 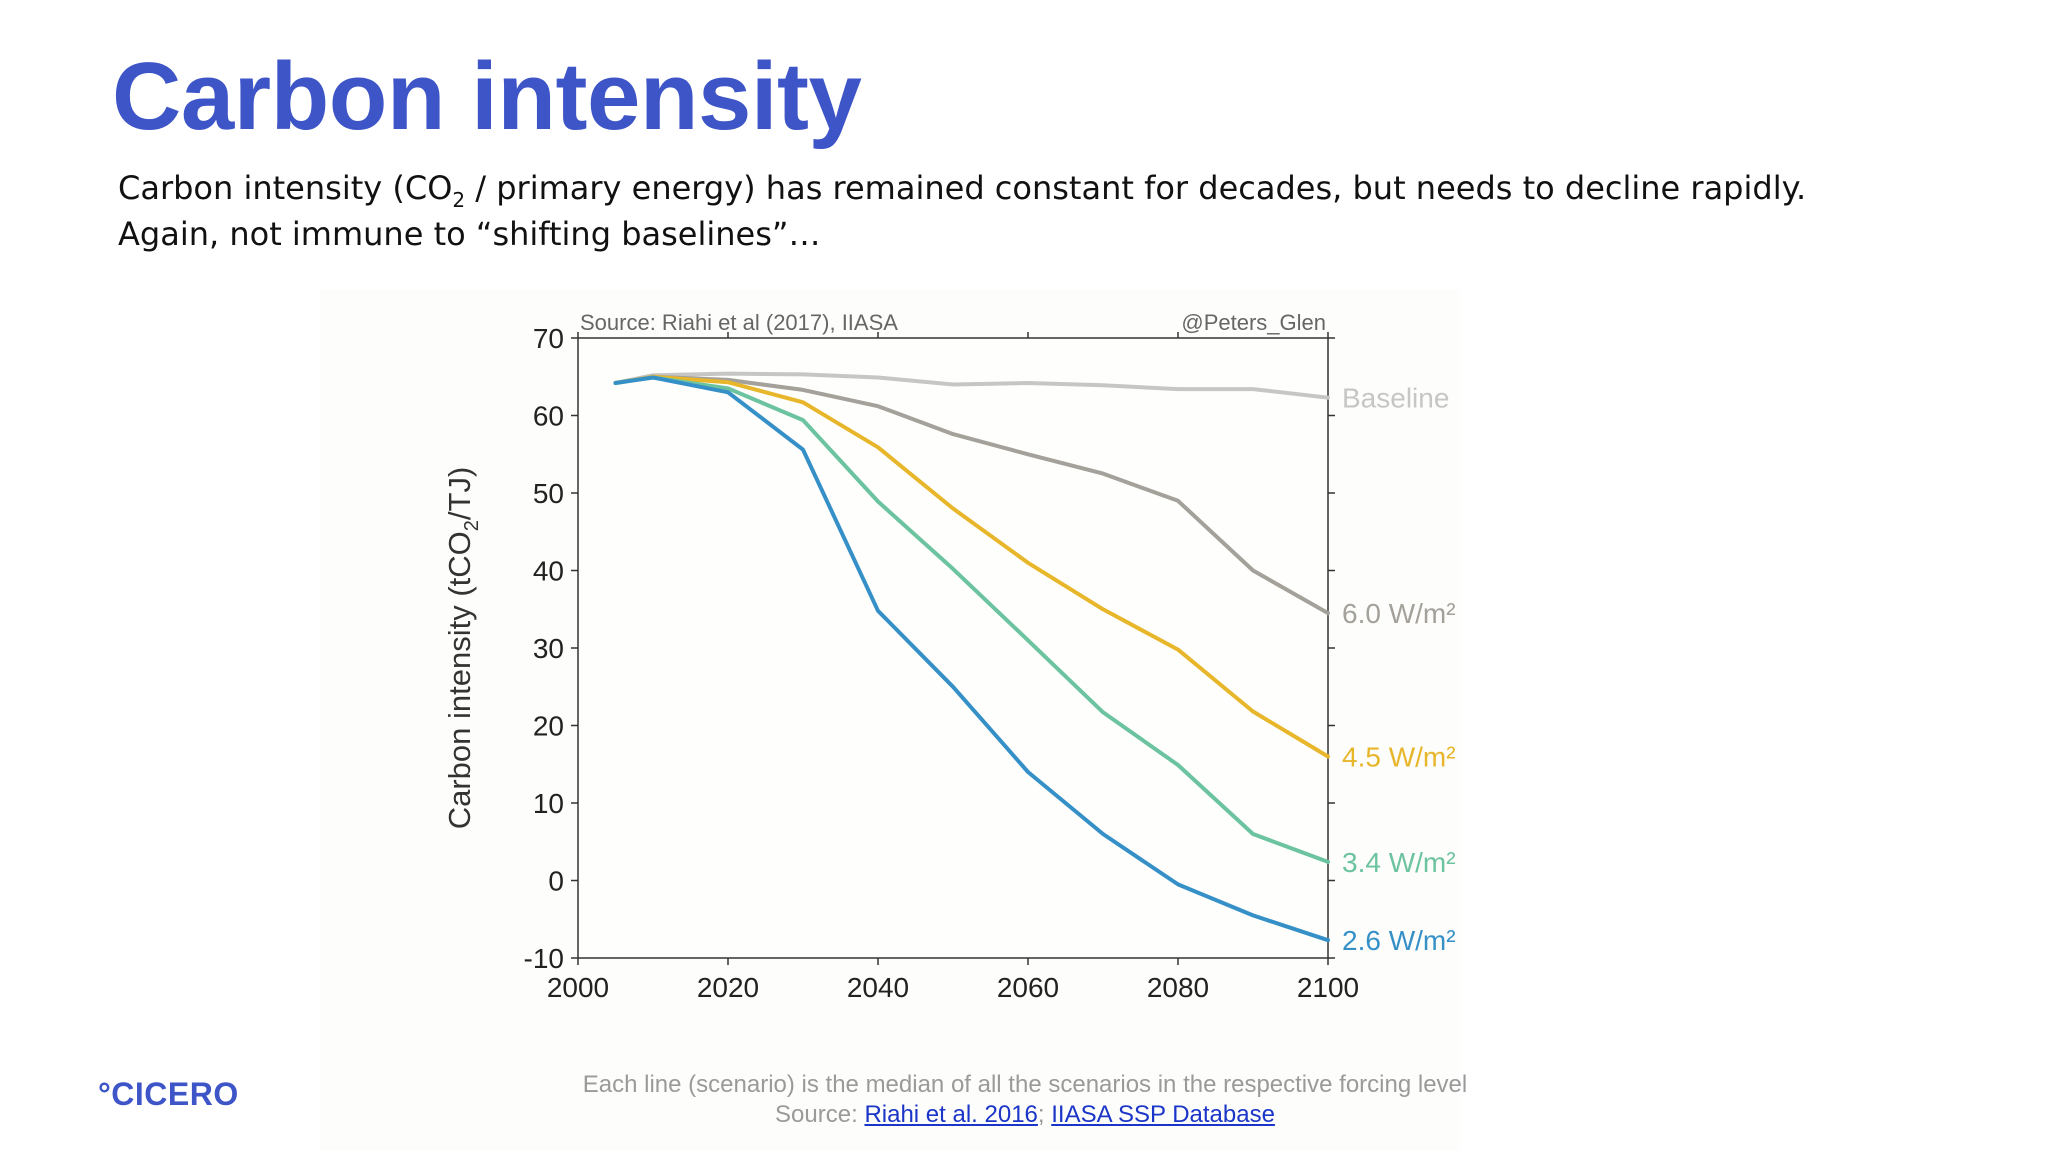 What do you see at coordinates (1178, 987) in the screenshot?
I see `x-tick-label: 2080` at bounding box center [1178, 987].